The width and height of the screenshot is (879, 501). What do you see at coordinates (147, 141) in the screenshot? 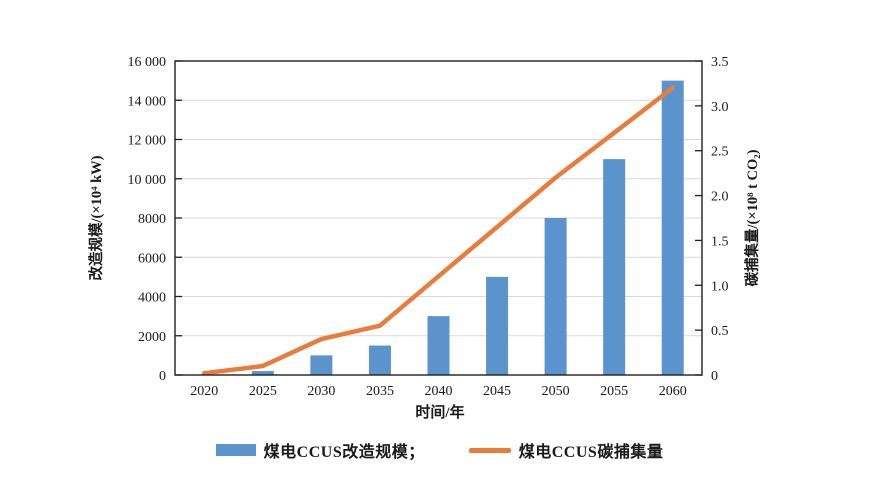
I see `left-tick-label: 12 000` at bounding box center [147, 141].